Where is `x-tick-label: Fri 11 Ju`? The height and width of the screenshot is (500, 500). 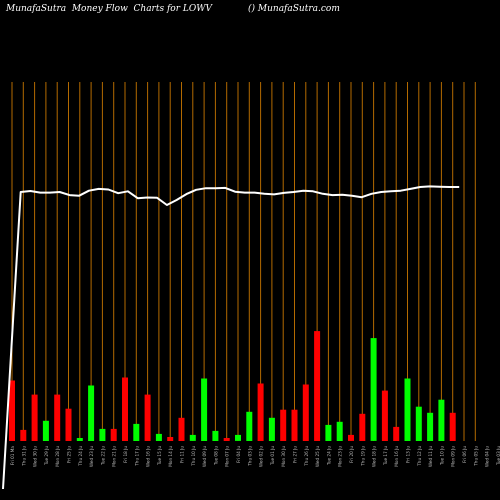 x-tick-label: Fri 11 Ju is located at coordinates (182, 454).